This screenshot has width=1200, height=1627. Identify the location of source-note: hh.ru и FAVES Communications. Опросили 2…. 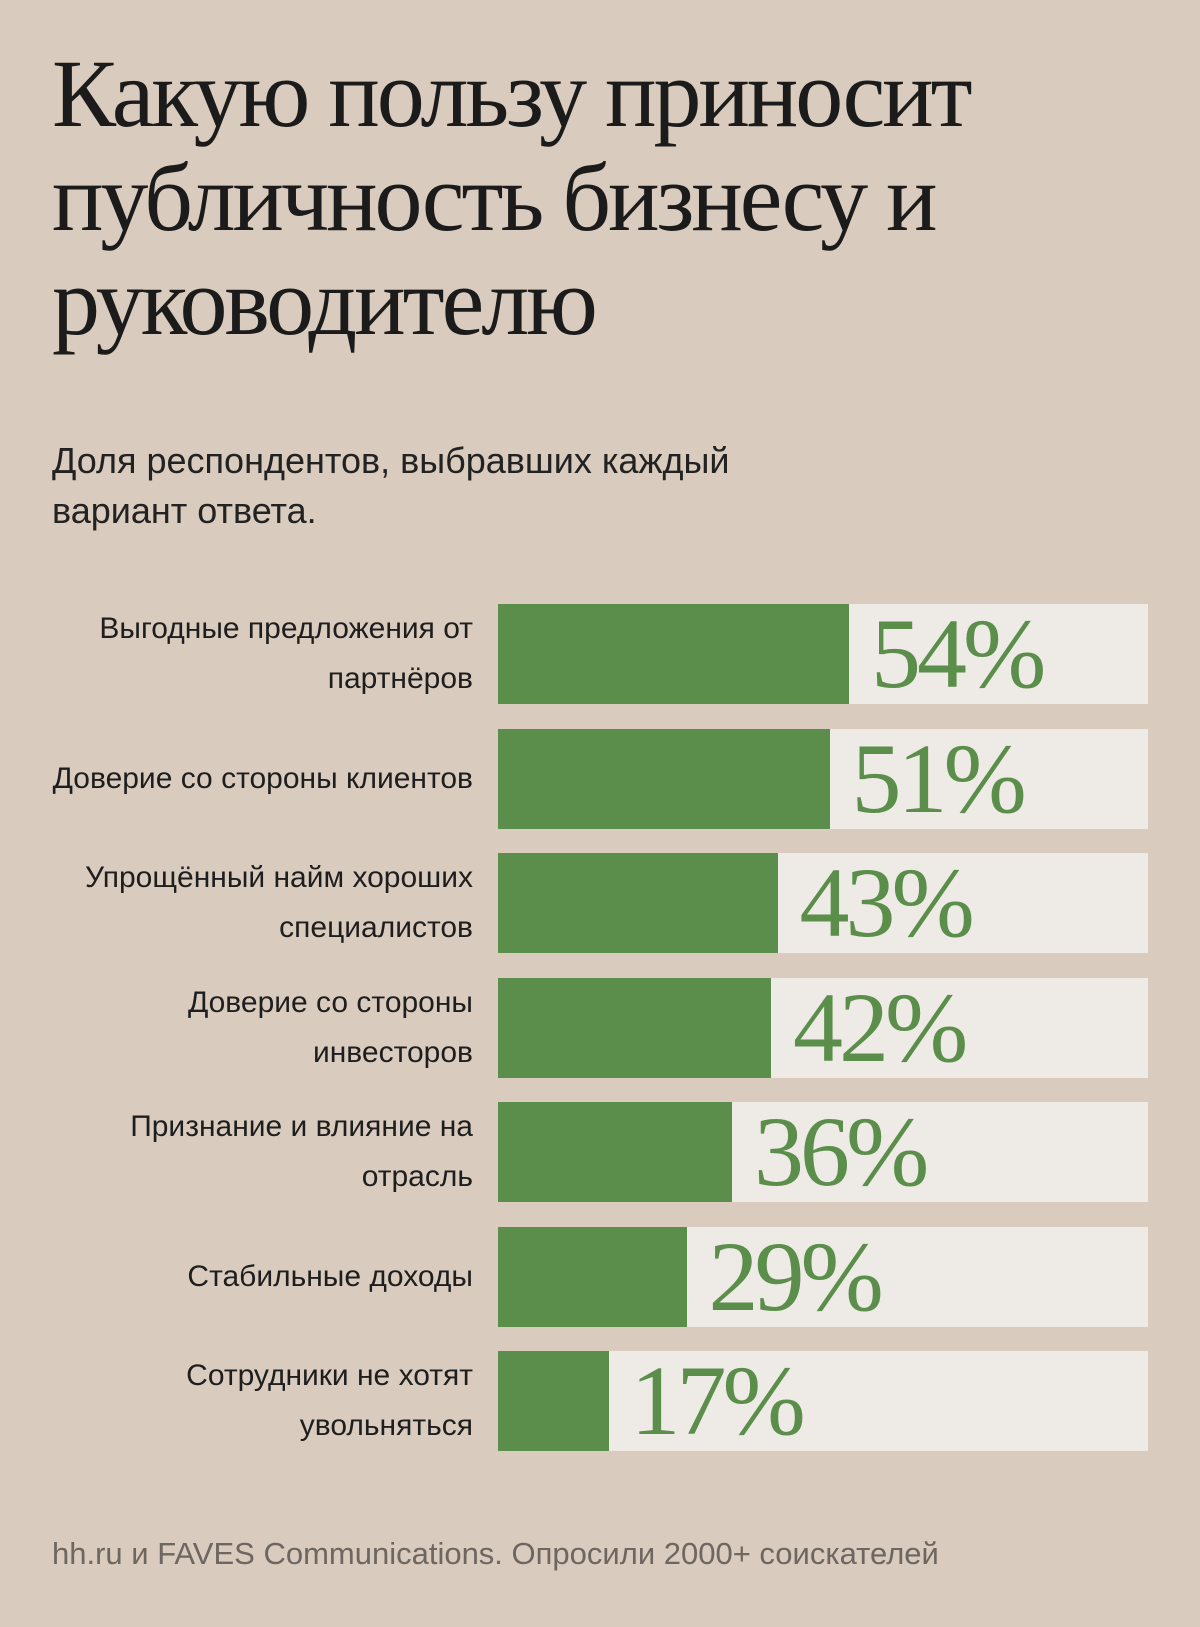
(495, 1553).